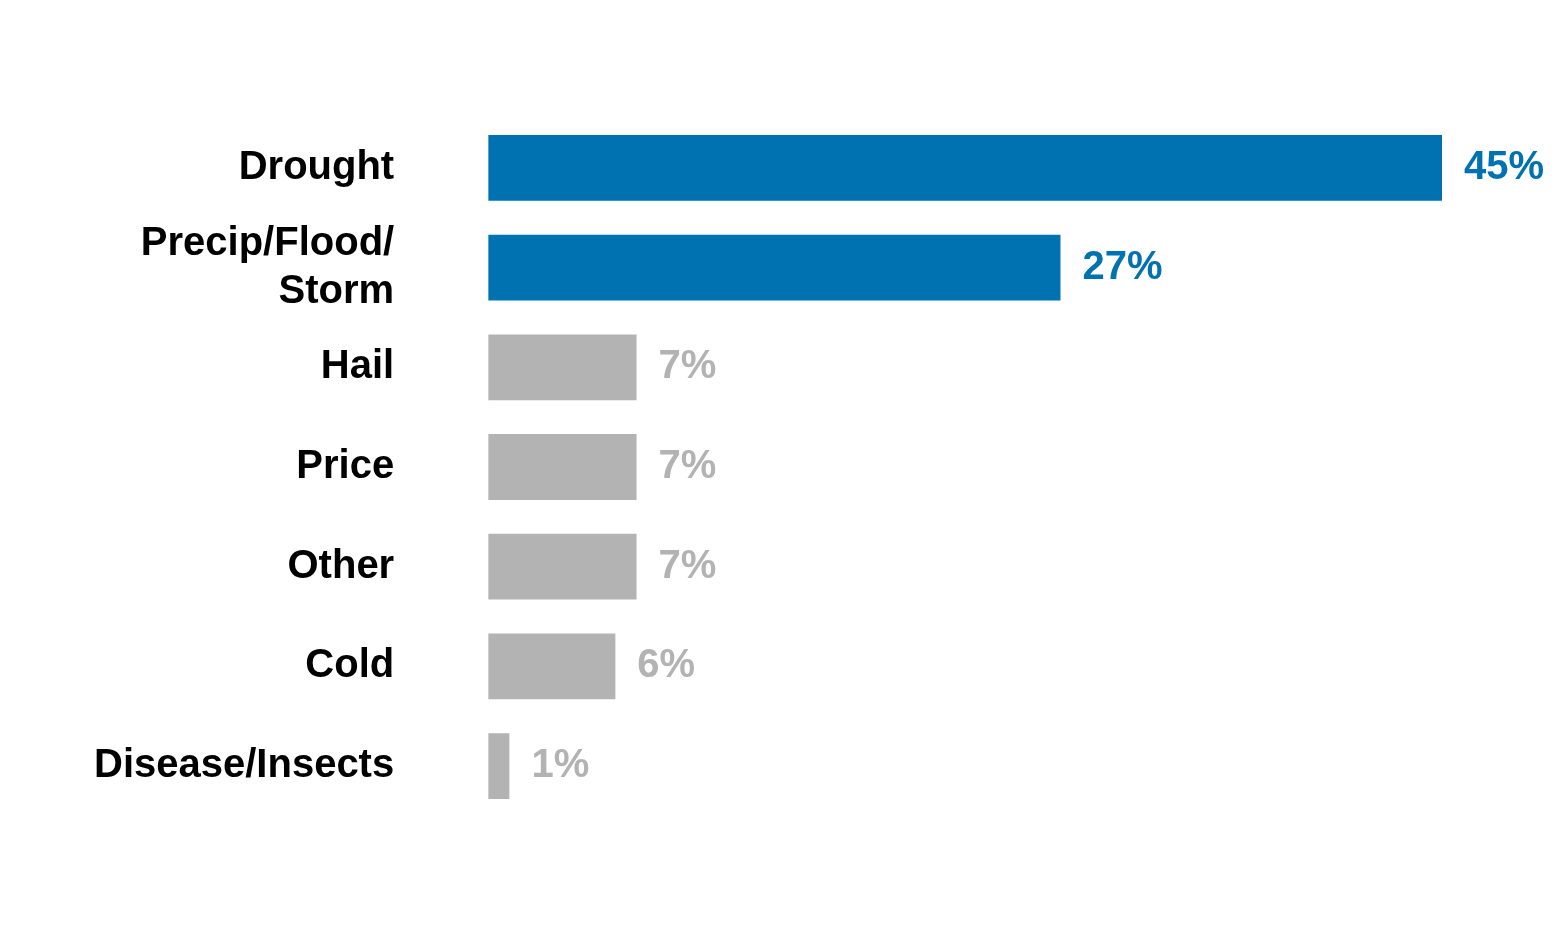  Describe the element at coordinates (345, 464) in the screenshot. I see `y-tick-label: Price` at that location.